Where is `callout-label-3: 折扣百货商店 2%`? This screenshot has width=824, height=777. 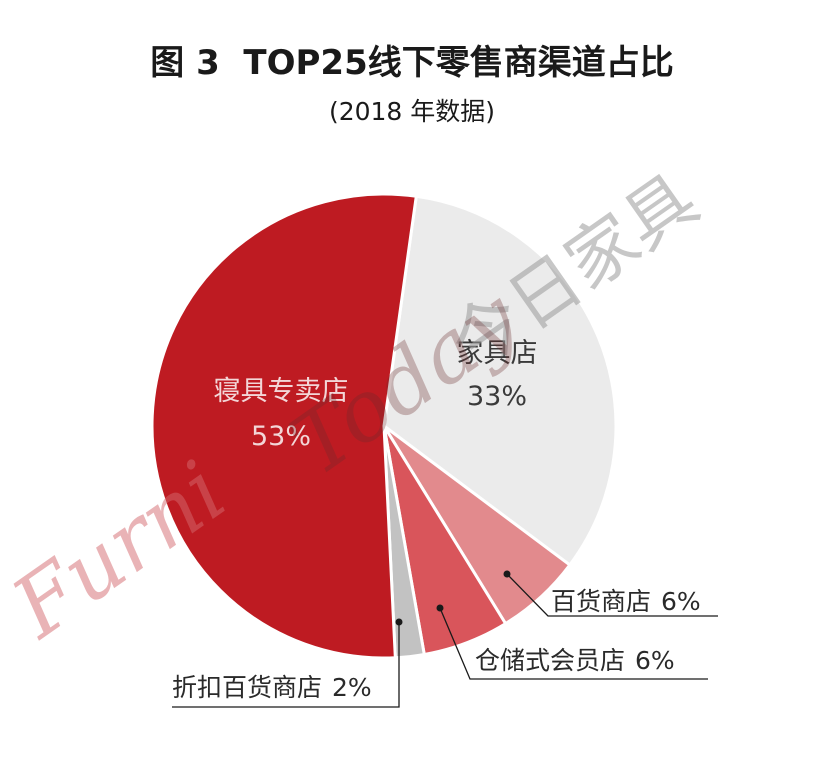 callout-label-3: 折扣百货商店 2% is located at coordinates (272, 687).